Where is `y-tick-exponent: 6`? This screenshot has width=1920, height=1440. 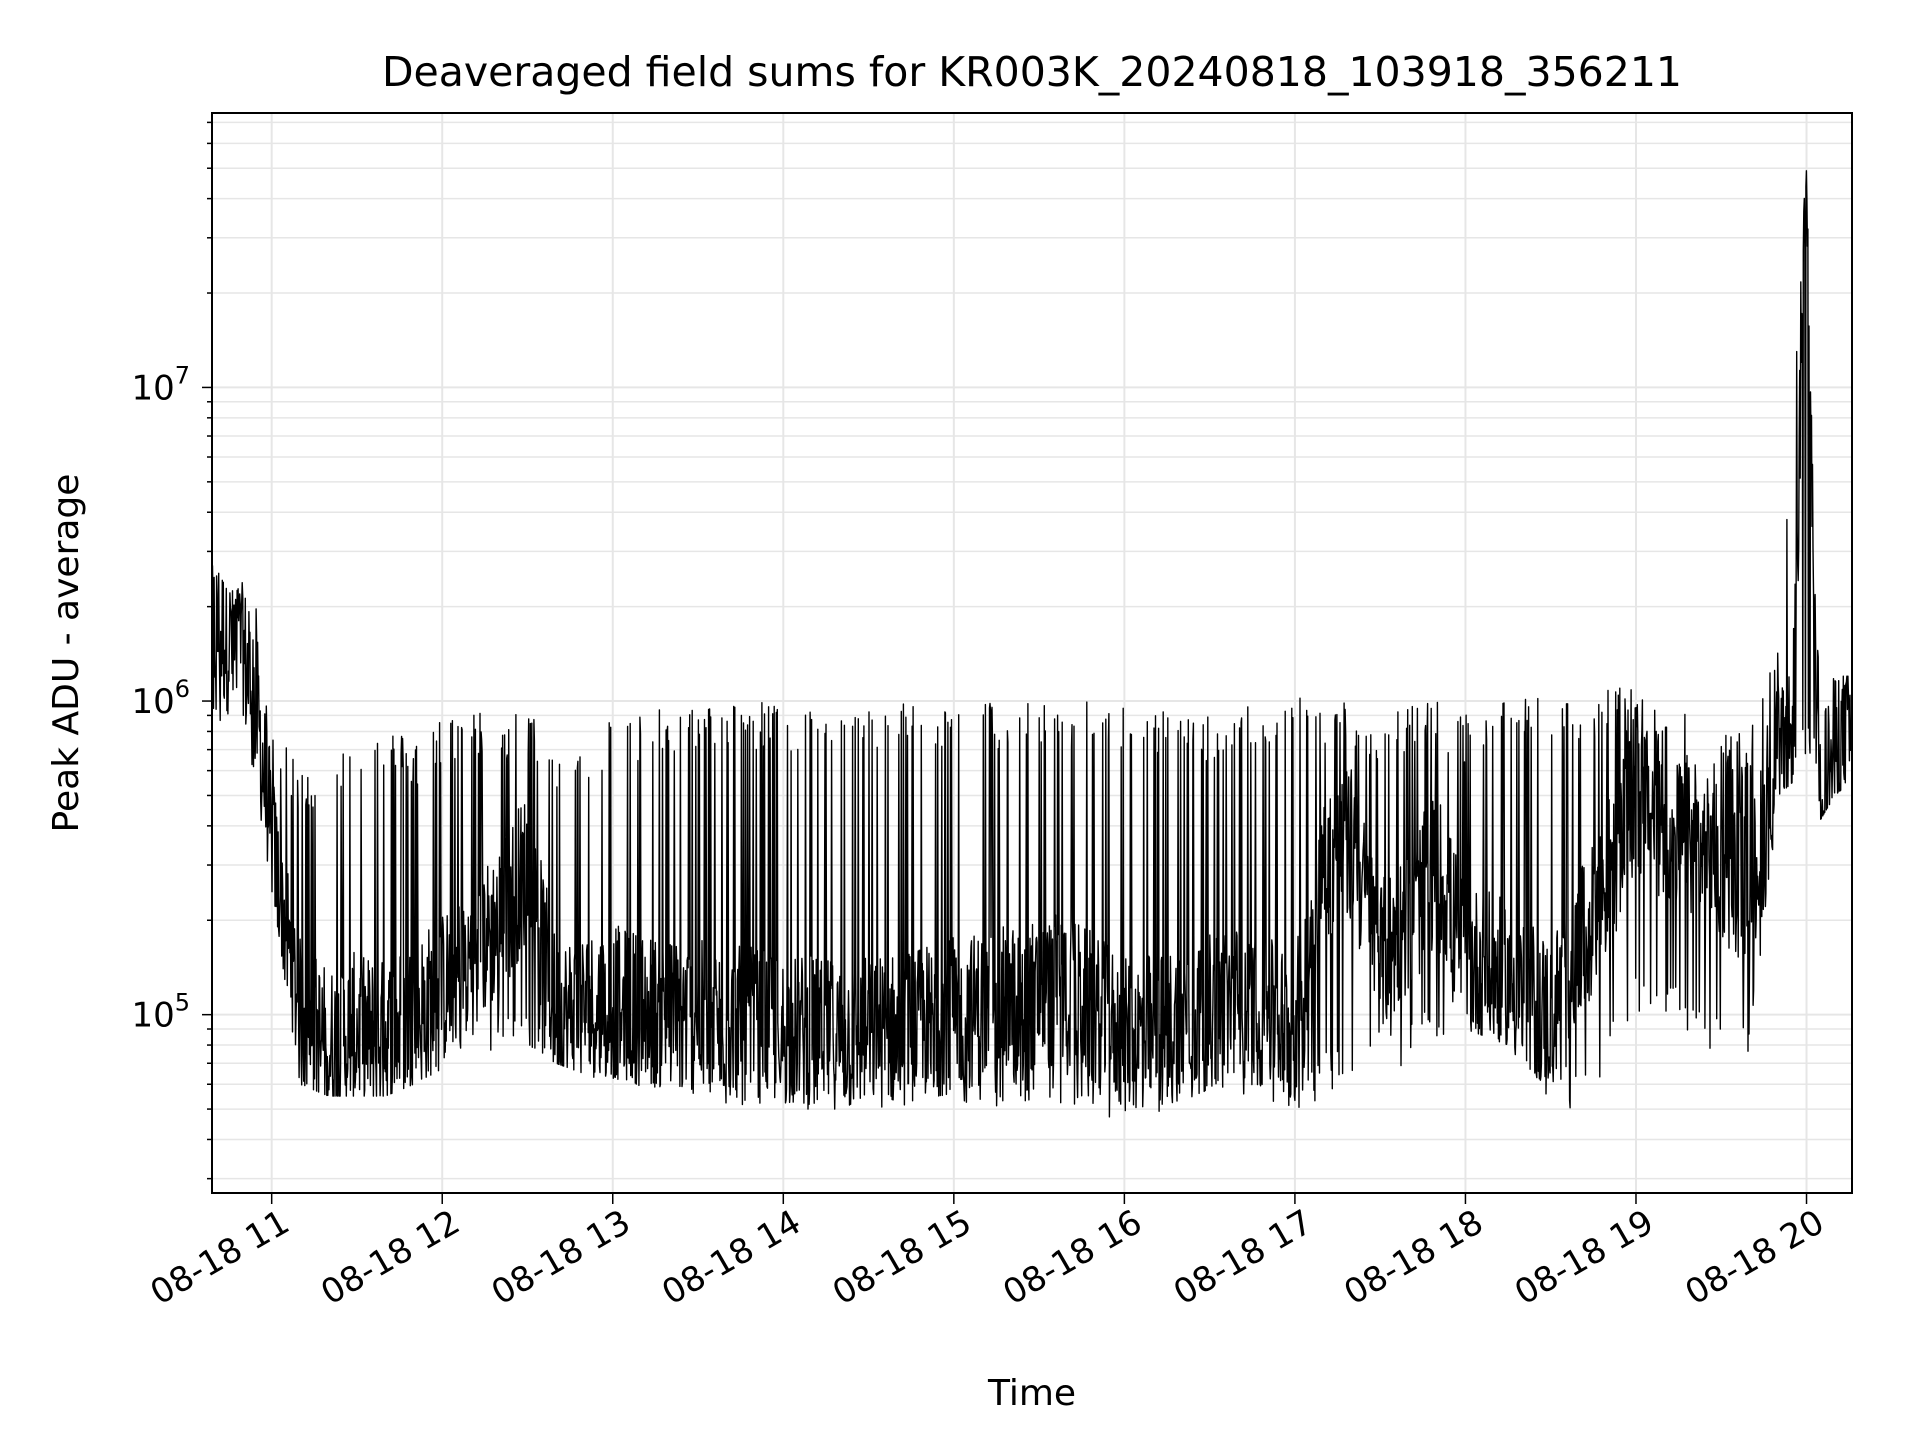 y-tick-exponent: 6 is located at coordinates (182, 689).